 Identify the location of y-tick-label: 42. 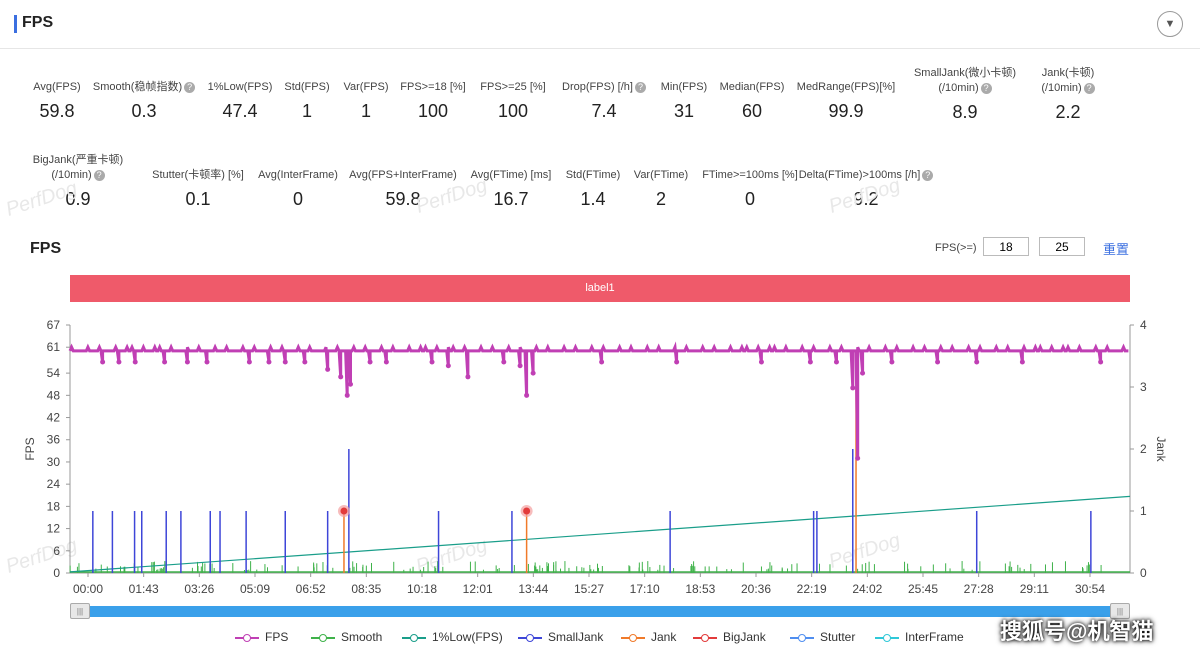
(54, 418).